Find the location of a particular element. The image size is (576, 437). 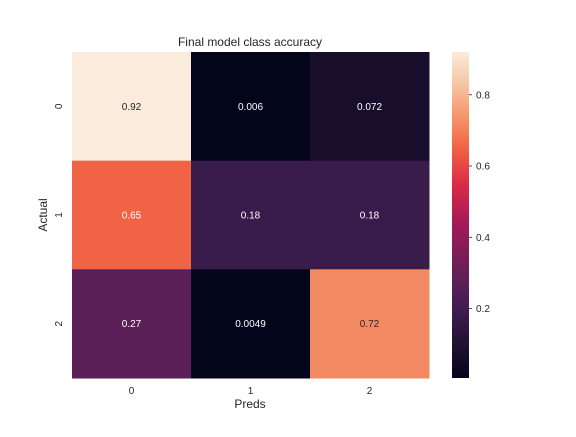

x-axis-label: Preds is located at coordinates (249, 404).